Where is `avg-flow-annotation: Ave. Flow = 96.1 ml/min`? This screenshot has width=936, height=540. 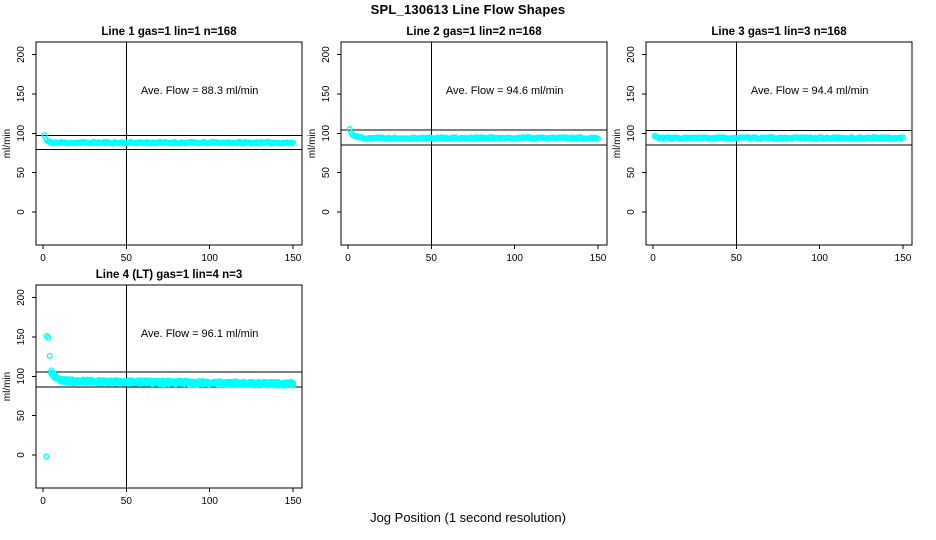 avg-flow-annotation: Ave. Flow = 96.1 ml/min is located at coordinates (199, 334).